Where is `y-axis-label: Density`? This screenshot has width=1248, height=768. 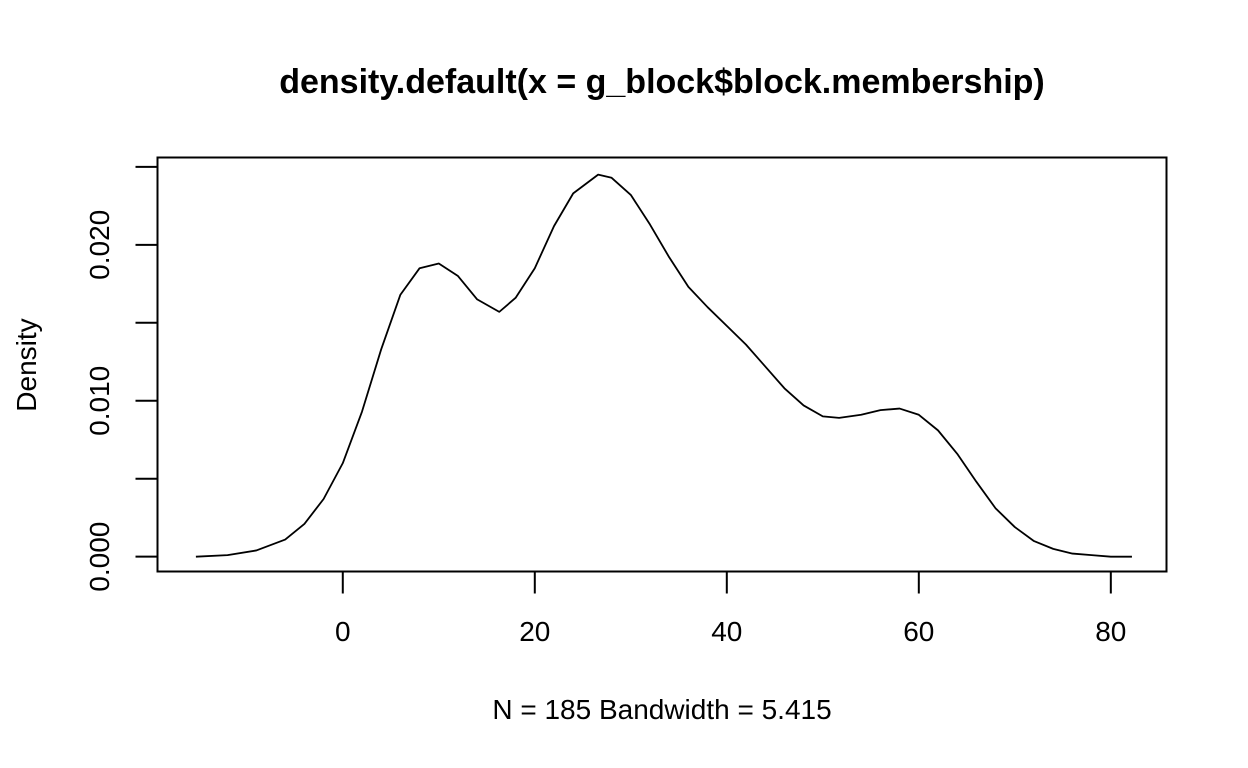
y-axis-label: Density is located at coordinates (26, 364).